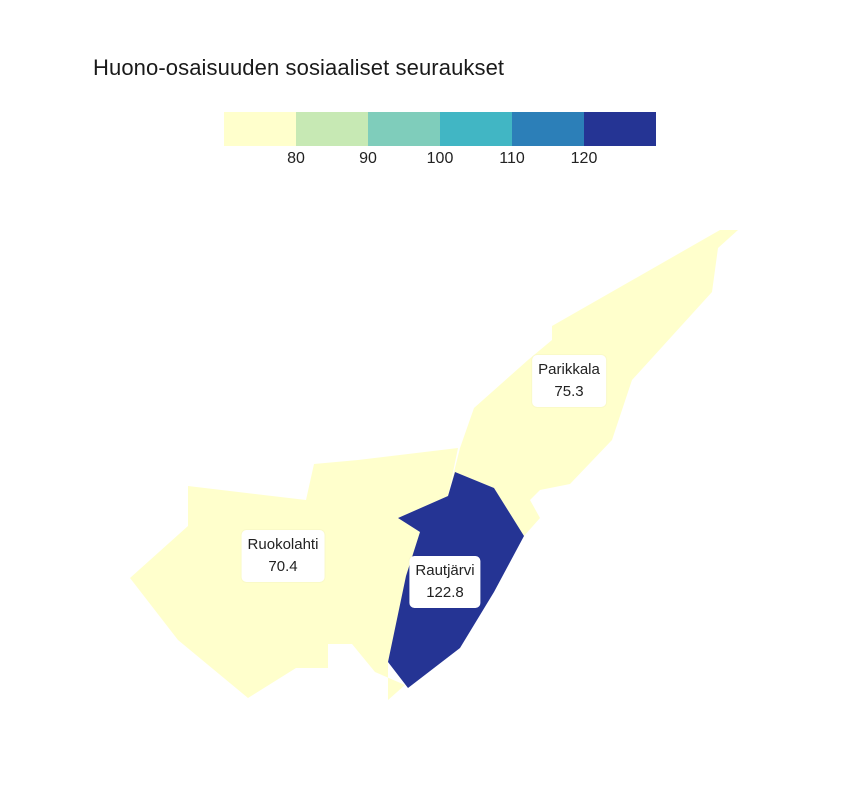 This screenshot has height=792, width=864. I want to click on region-value: 75.3, so click(569, 391).